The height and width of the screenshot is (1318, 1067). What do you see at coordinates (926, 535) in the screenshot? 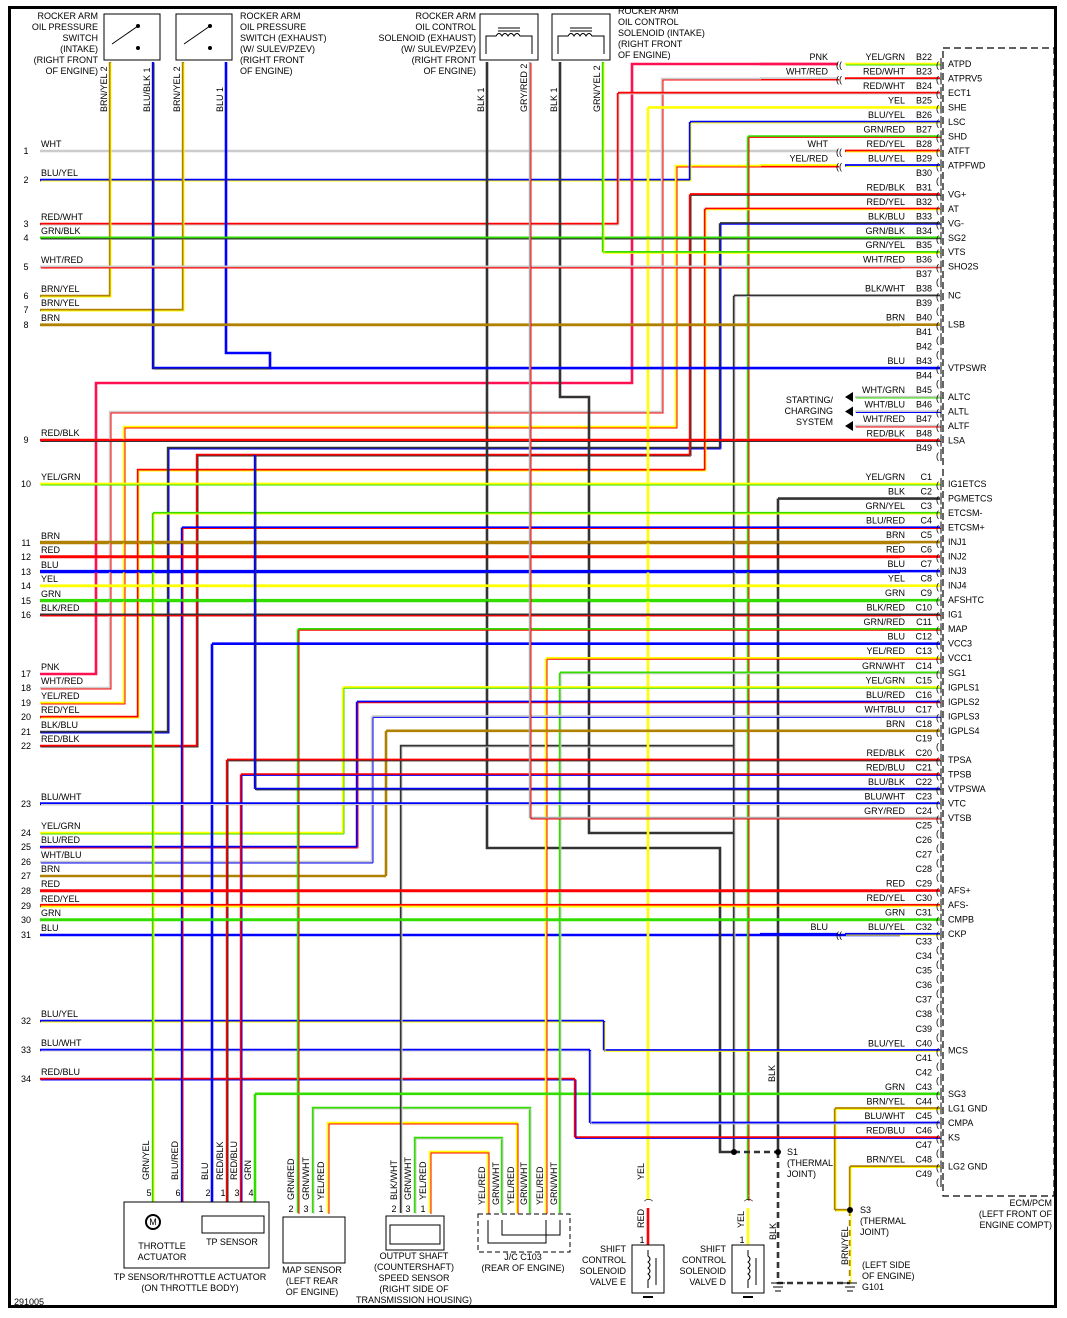
I see `pin-number: C5` at bounding box center [926, 535].